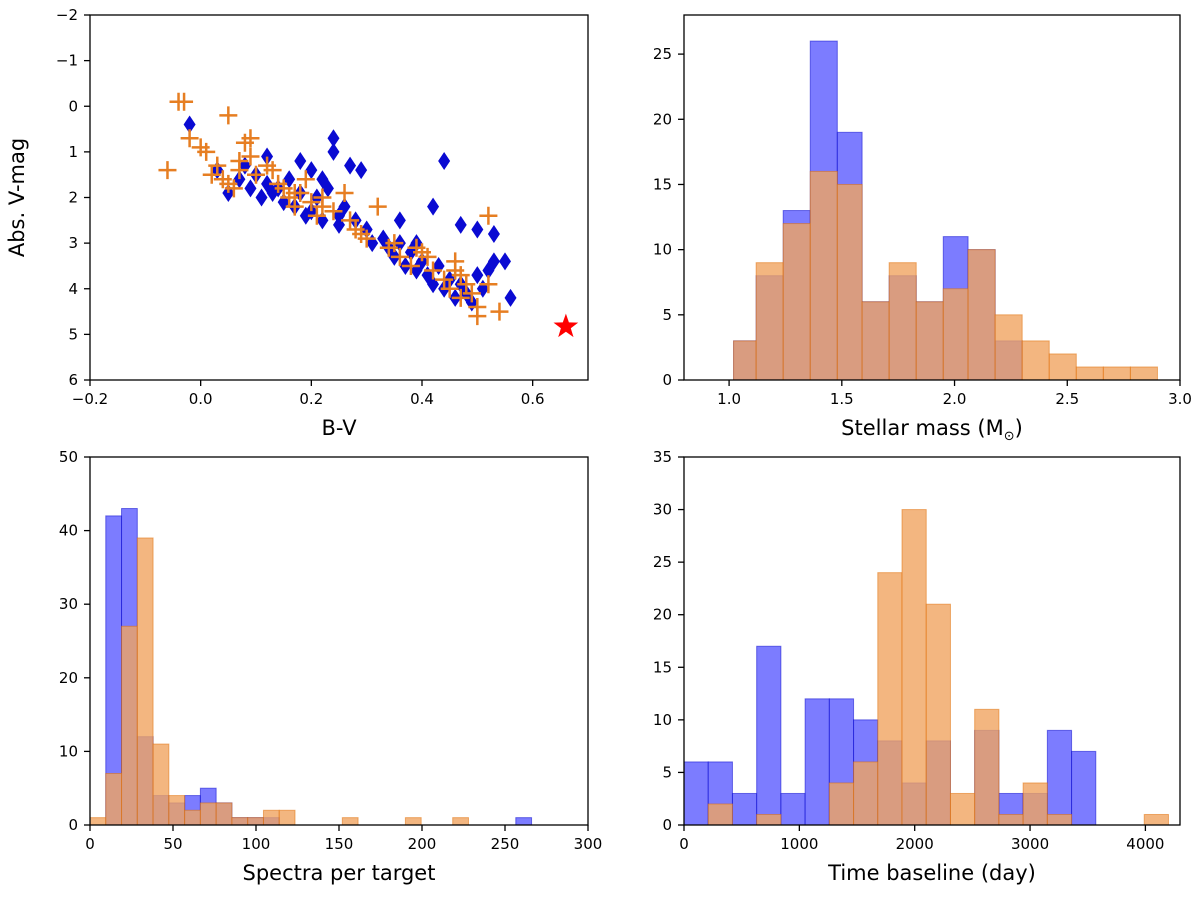 This screenshot has width=1200, height=904. Describe the element at coordinates (955, 399) in the screenshot. I see `x-tick-label: 2.0` at that location.